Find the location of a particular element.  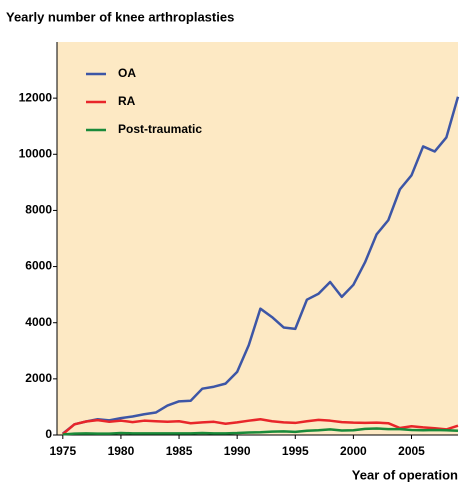

x-tick-label: 1990 is located at coordinates (237, 451).